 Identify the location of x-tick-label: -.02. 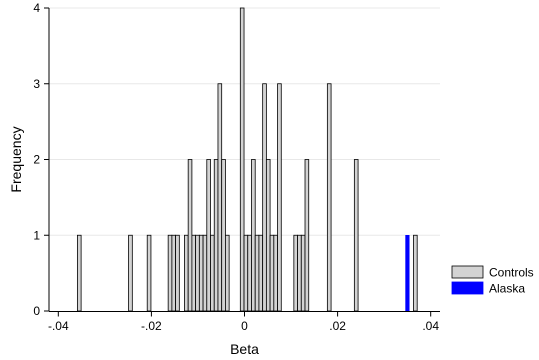
(151, 326).